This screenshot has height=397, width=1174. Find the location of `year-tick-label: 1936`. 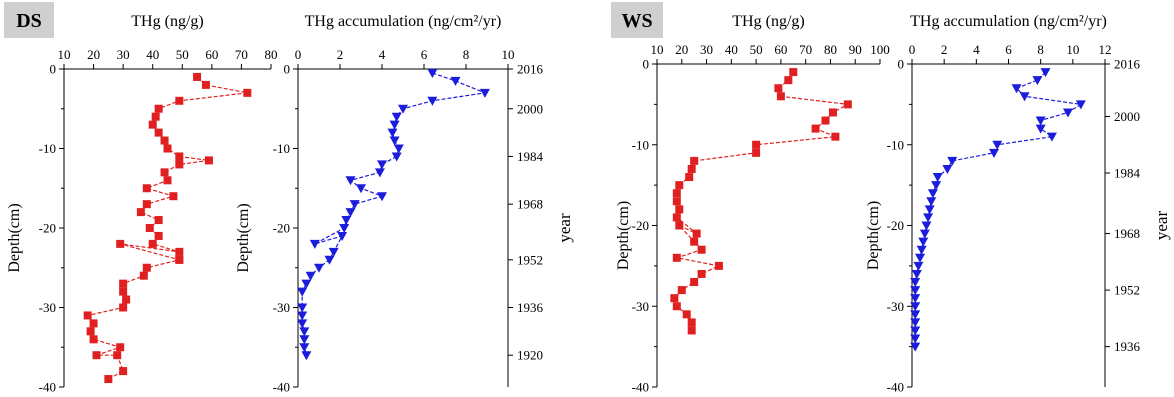

year-tick-label: 1936 is located at coordinates (1127, 346).